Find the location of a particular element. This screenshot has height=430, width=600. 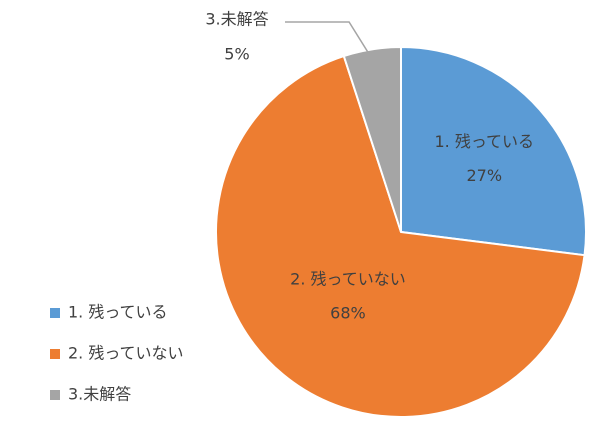

slice-label: 3.未解答 is located at coordinates (236, 19).